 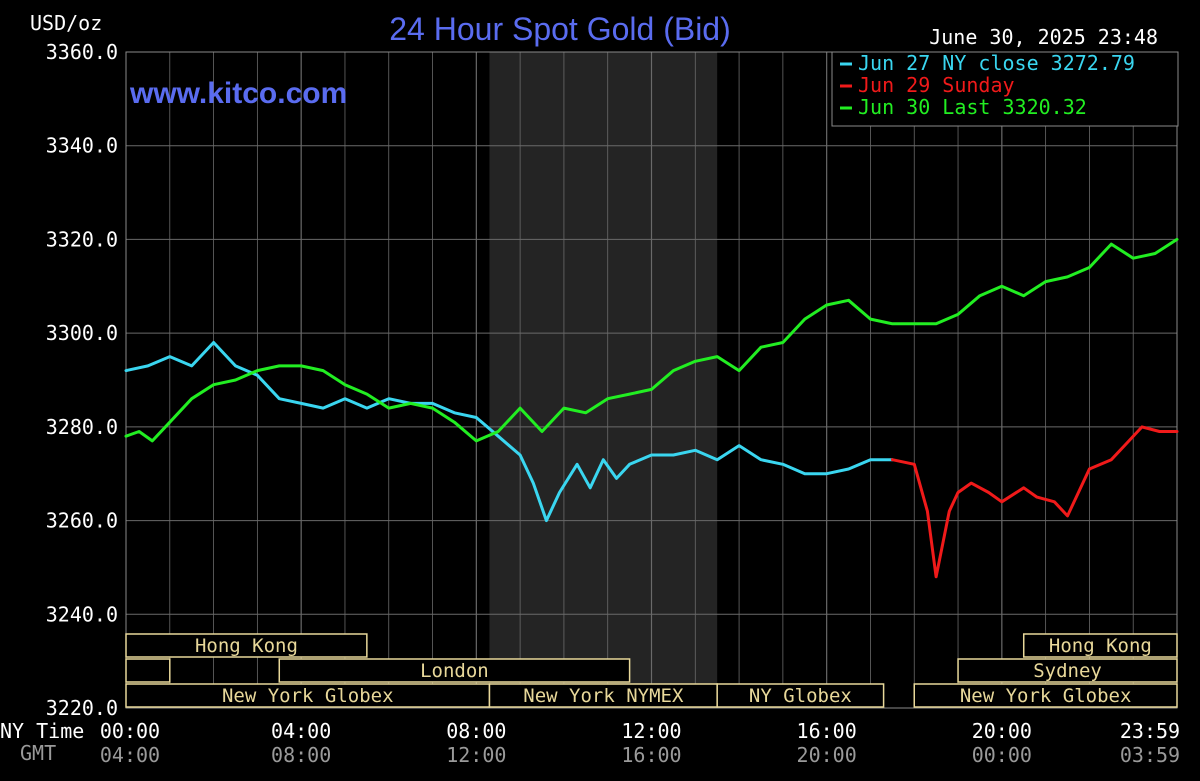 I want to click on session-label: New York NYMEX, so click(x=603, y=696).